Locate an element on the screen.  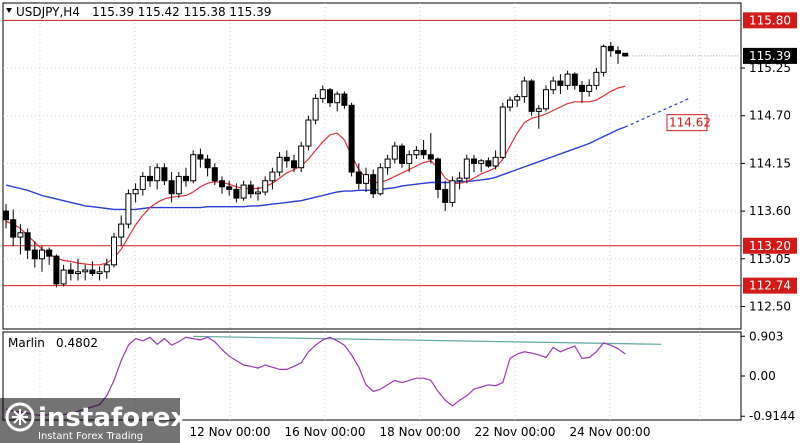
price-tick-label: 113.60 is located at coordinates (770, 211).